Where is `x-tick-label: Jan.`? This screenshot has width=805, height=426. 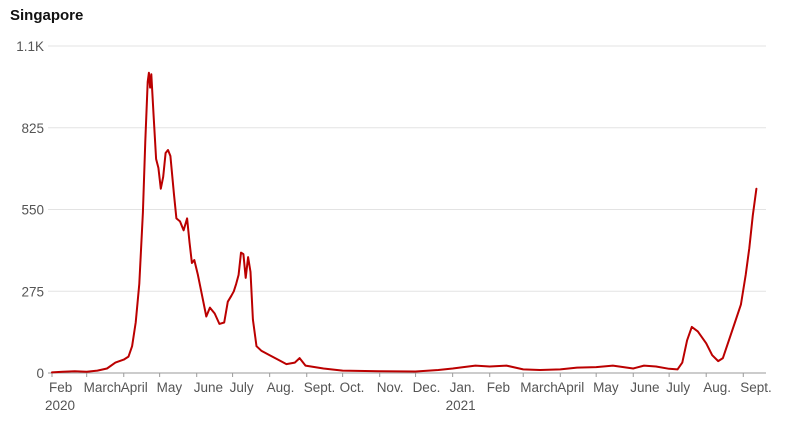 x-tick-label: Jan. is located at coordinates (463, 387).